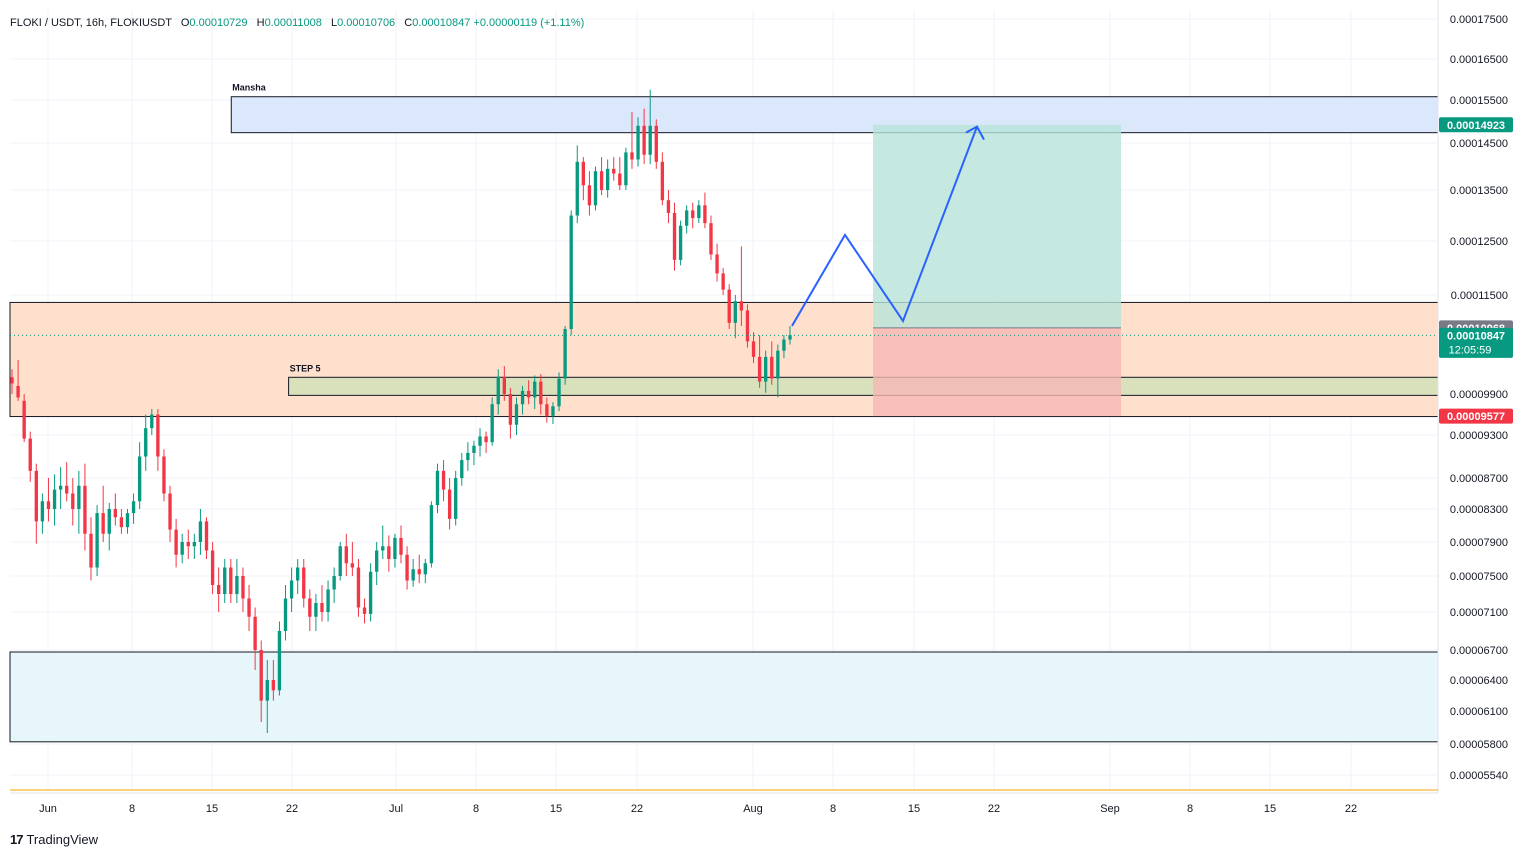 This screenshot has height=858, width=1529. I want to click on price-badge, so click(1476, 342).